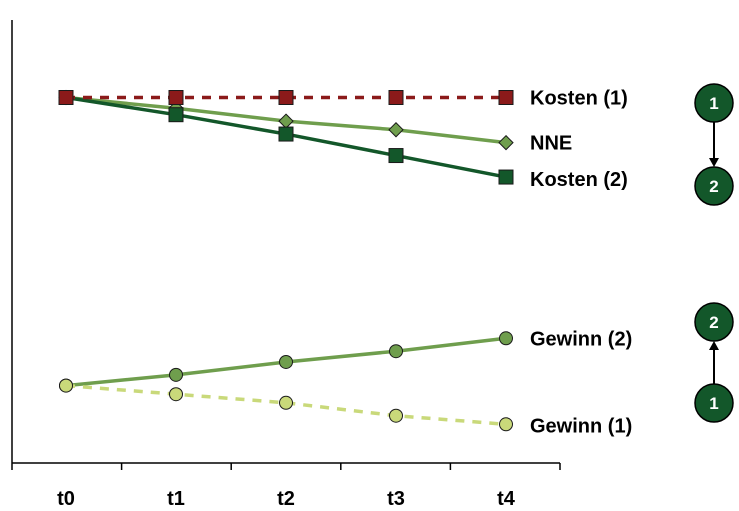 This screenshot has height=511, width=739. Describe the element at coordinates (714, 144) in the screenshot. I see `badge-kosten-arrow-icon` at that location.